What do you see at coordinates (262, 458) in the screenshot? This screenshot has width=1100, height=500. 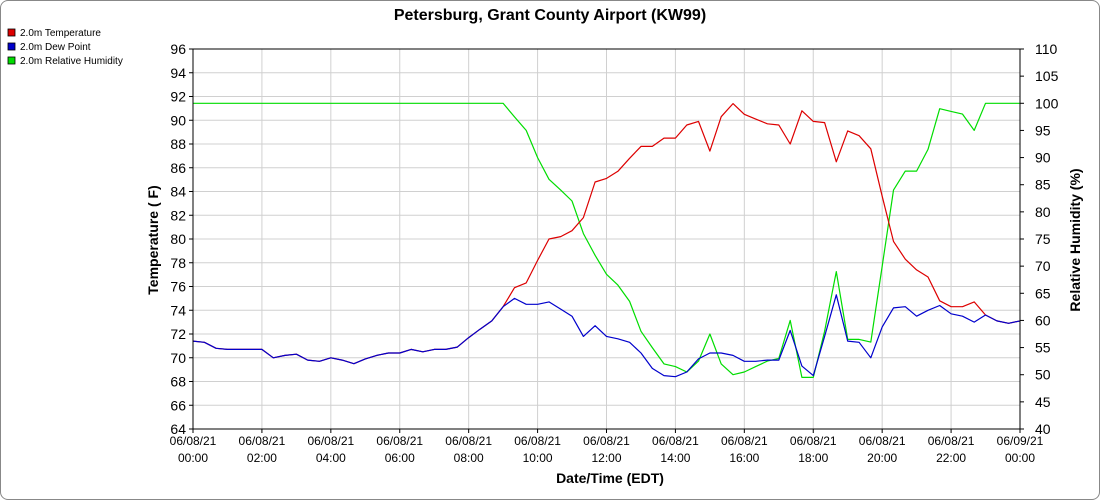 I see `x-tick-time-1: 02:00` at bounding box center [262, 458].